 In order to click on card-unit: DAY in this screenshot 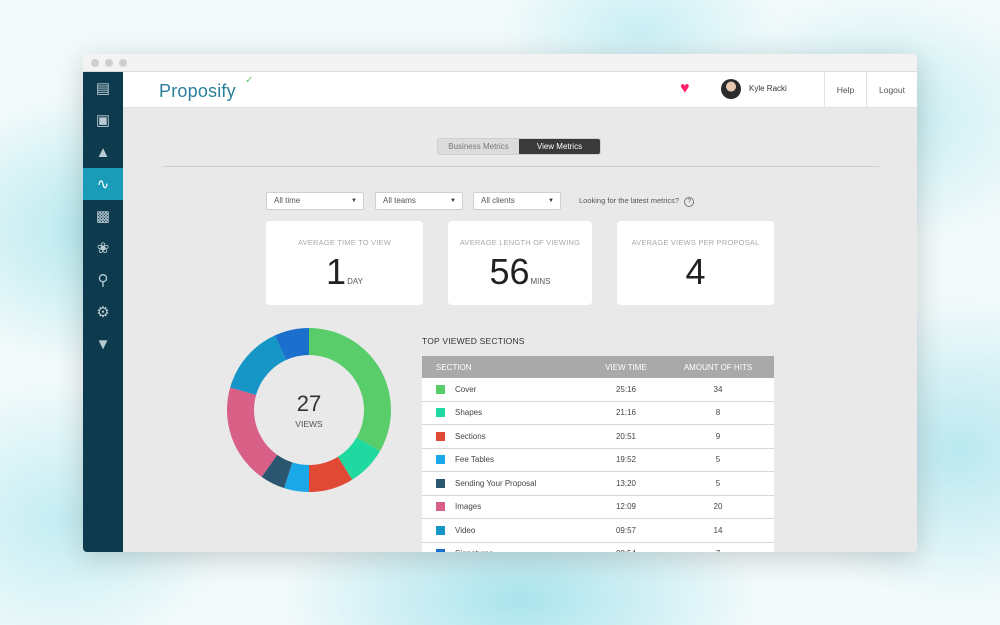, I will do `click(355, 281)`.